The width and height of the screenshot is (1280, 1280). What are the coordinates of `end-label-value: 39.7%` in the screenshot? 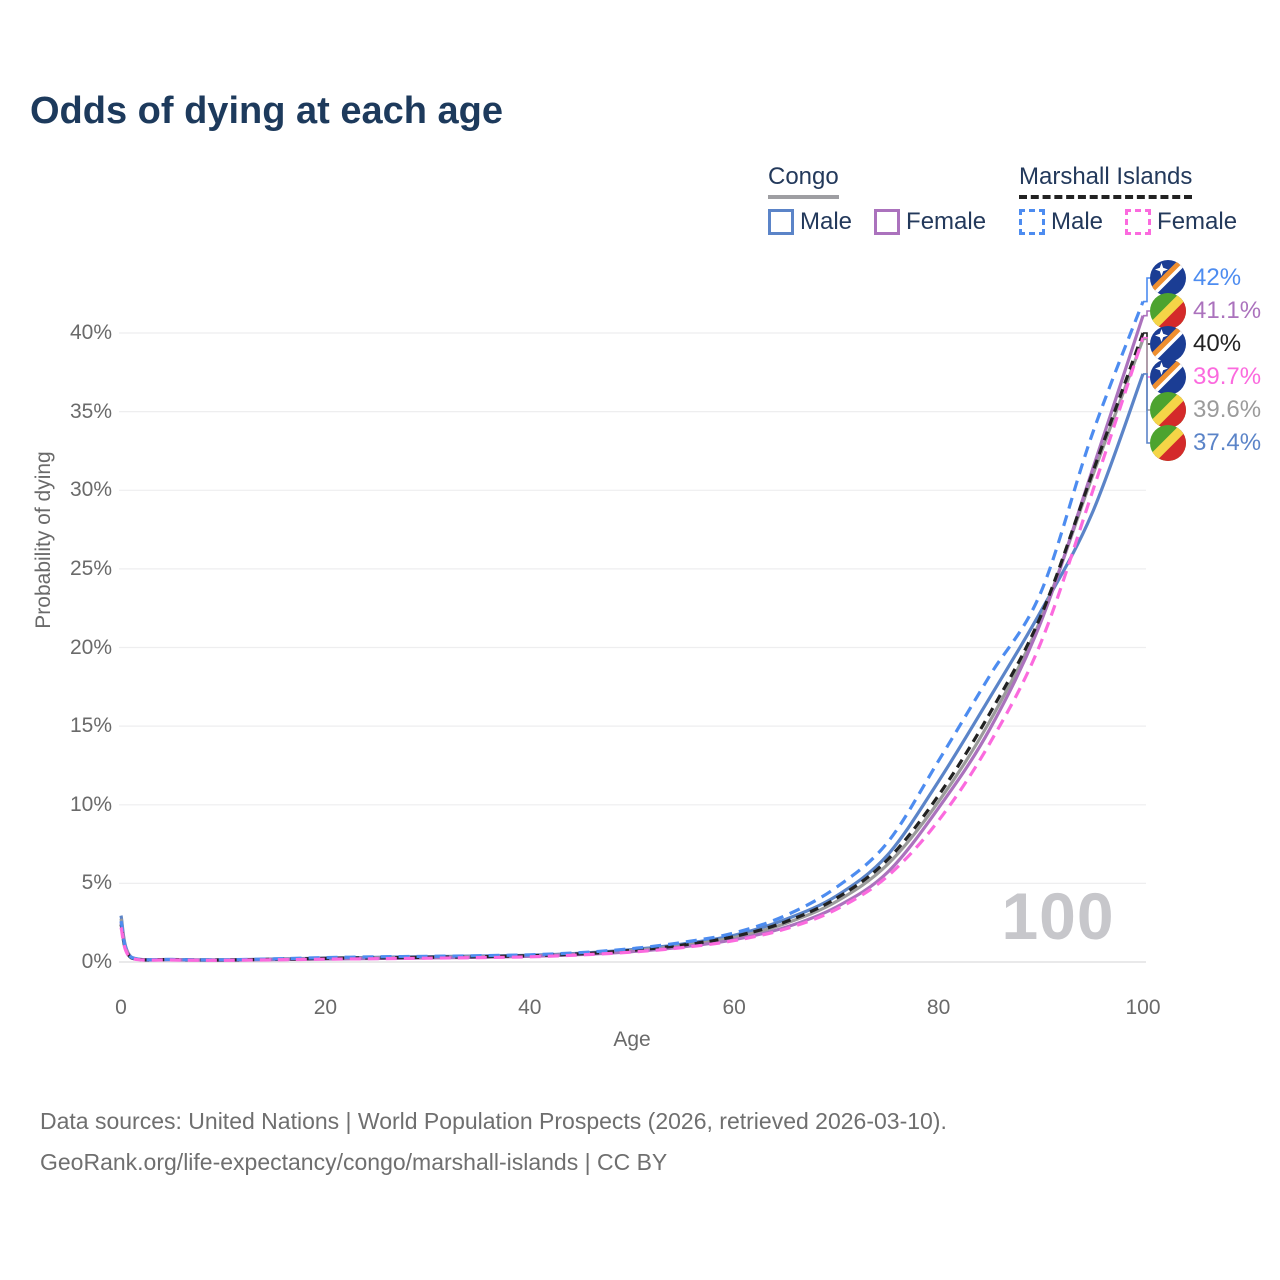 It's located at (1227, 376).